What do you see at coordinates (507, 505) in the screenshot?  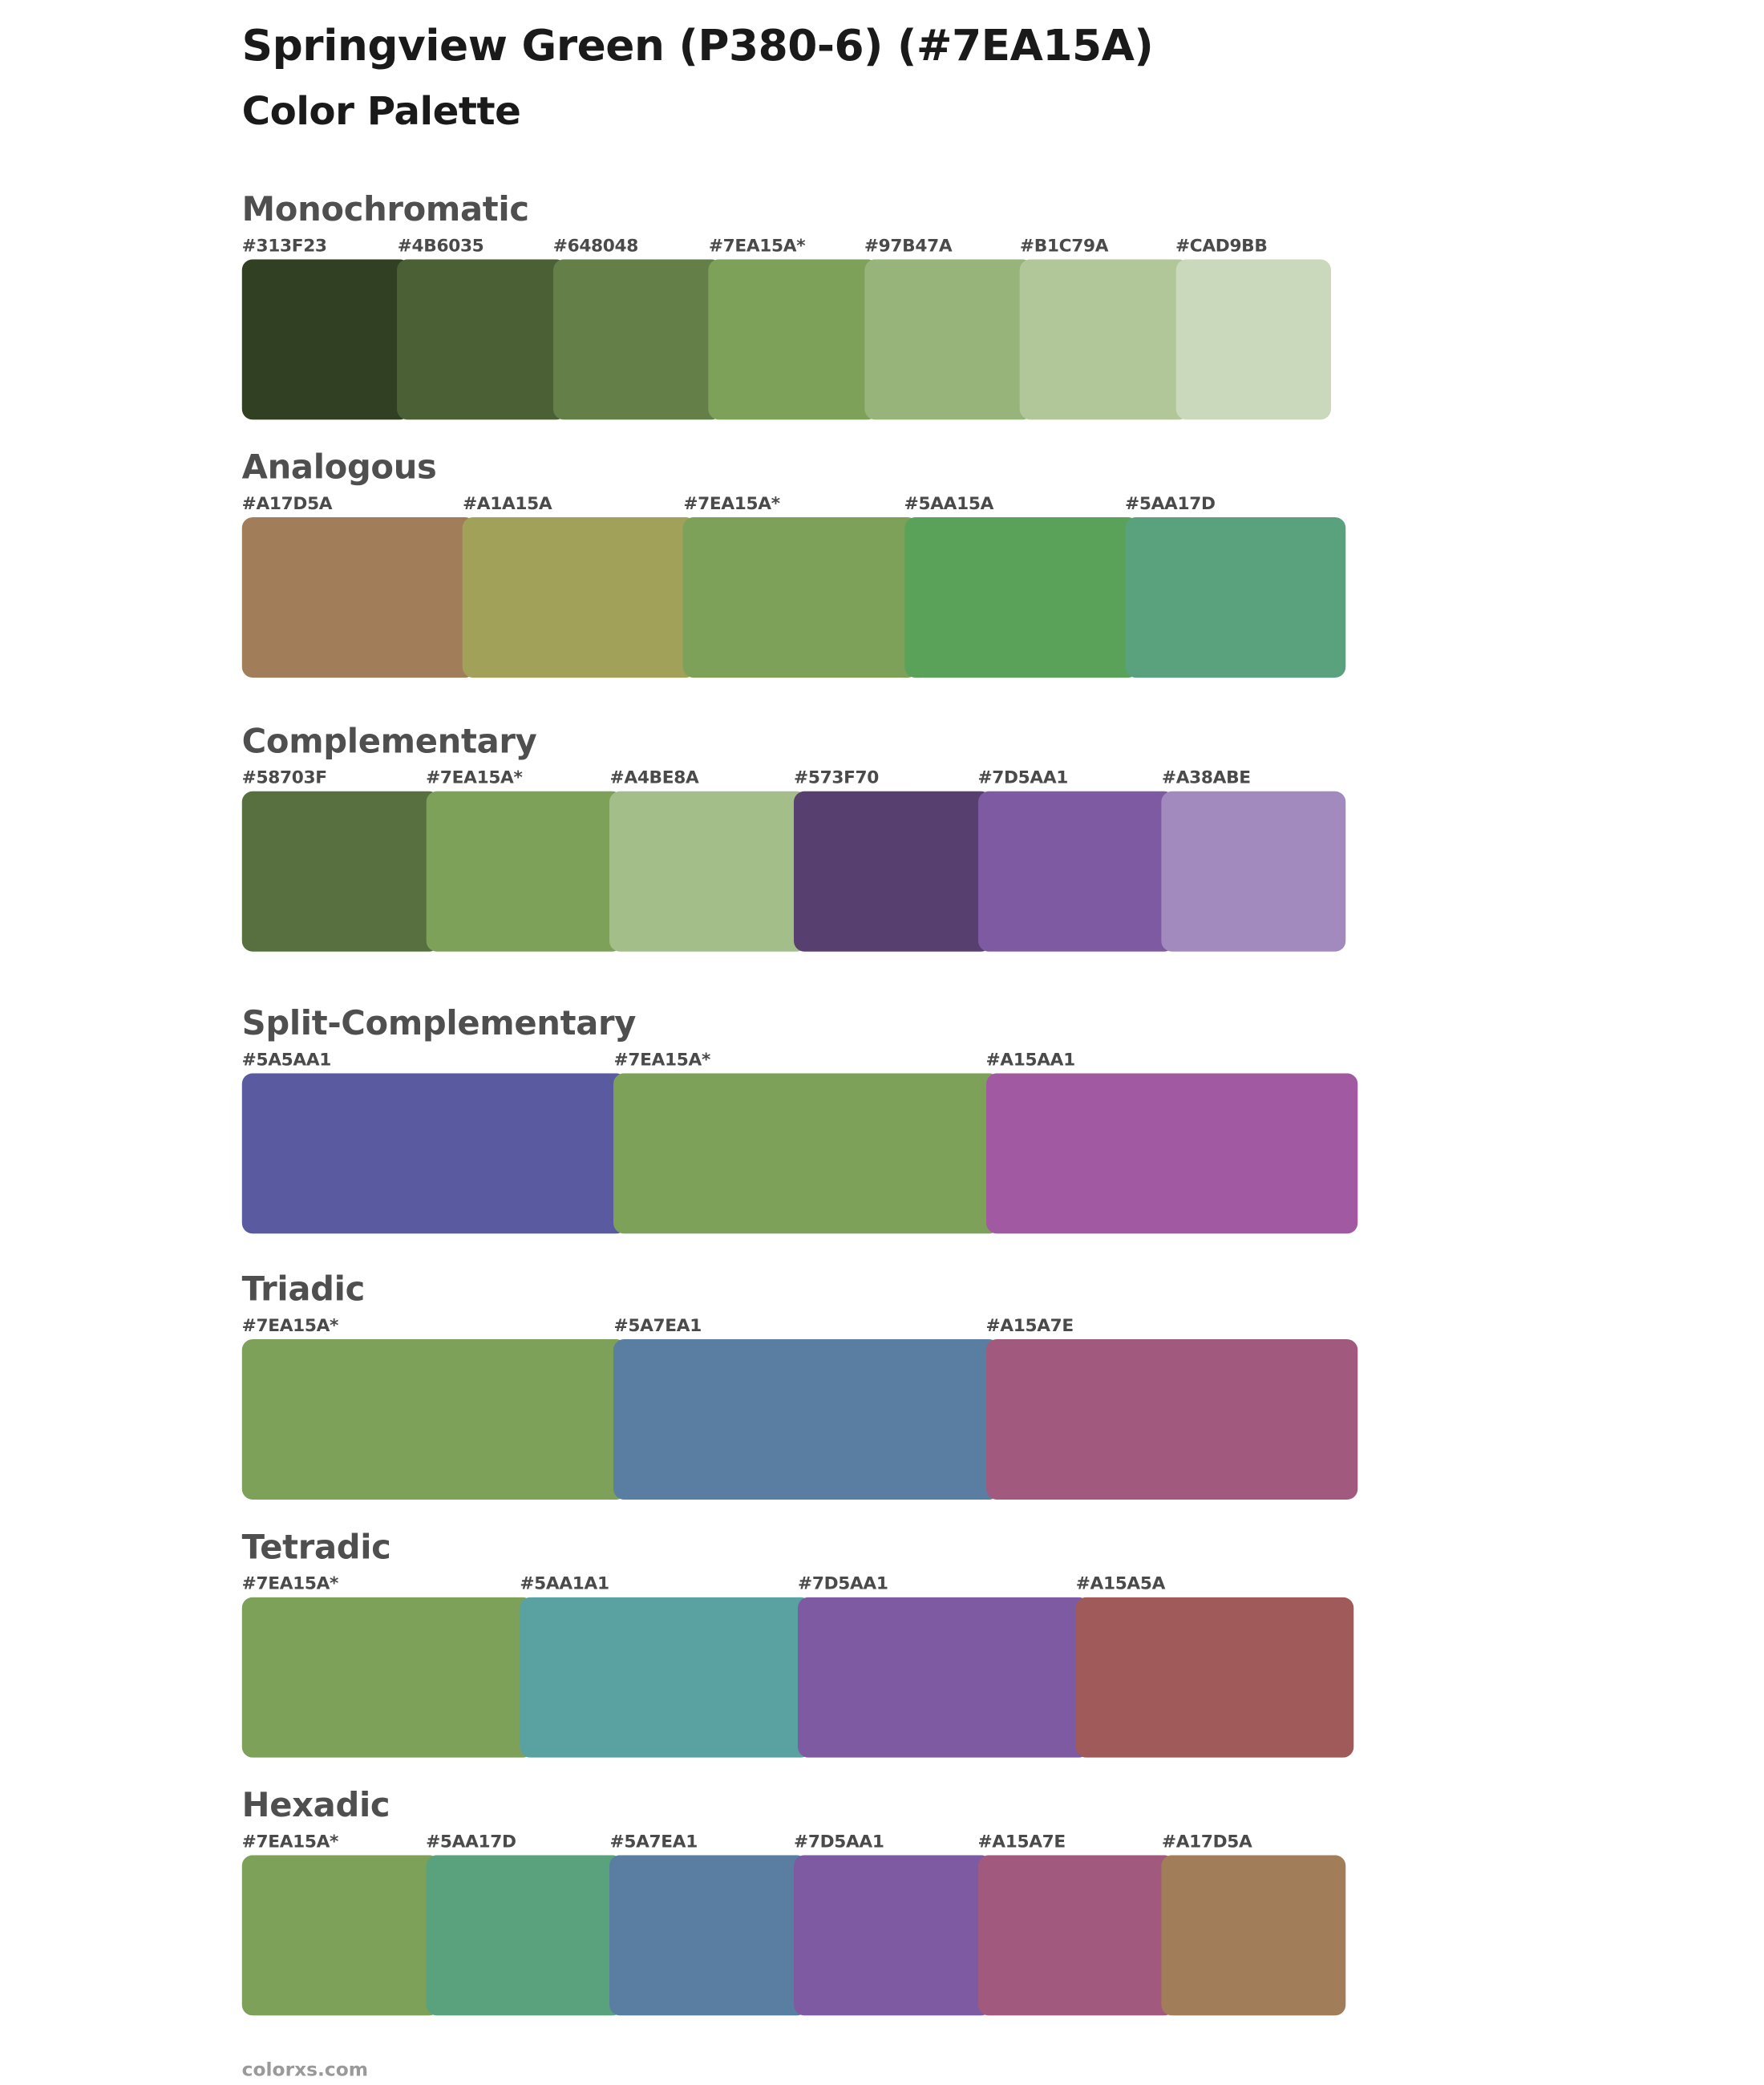 I see `swatch-label: #A1A15A` at bounding box center [507, 505].